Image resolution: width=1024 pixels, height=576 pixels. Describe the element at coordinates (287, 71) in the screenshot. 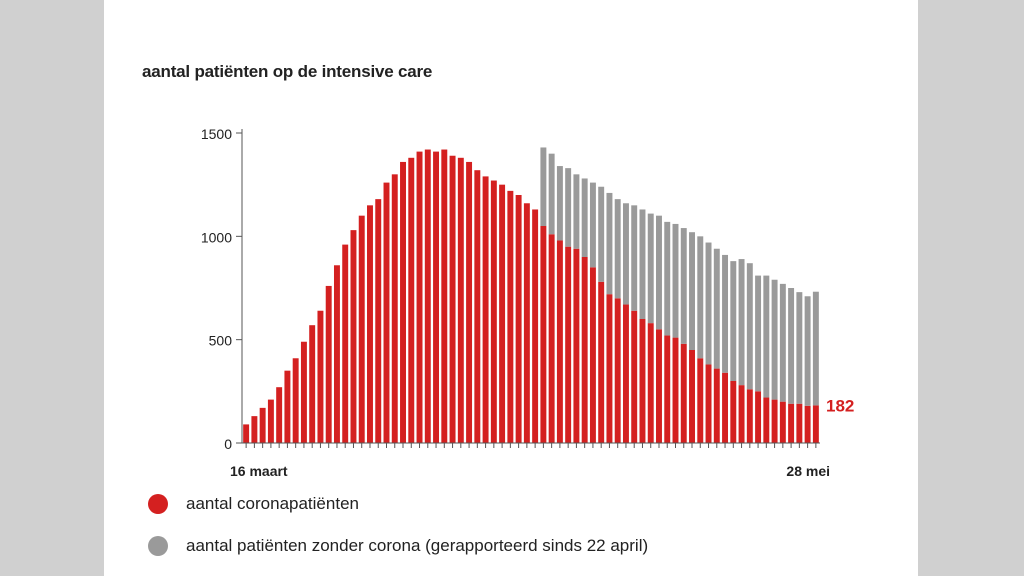

I see `chart-title: aantal patiënten op de intensive care` at that location.